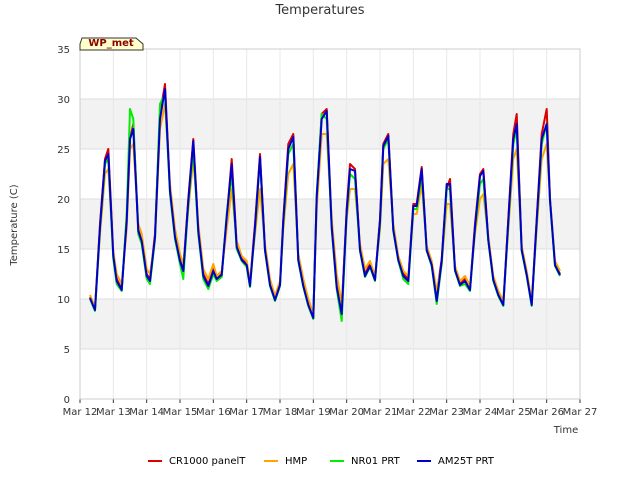 Image resolution: width=640 pixels, height=480 pixels. Describe the element at coordinates (513, 412) in the screenshot. I see `x-tick-label: Mar 25` at that location.